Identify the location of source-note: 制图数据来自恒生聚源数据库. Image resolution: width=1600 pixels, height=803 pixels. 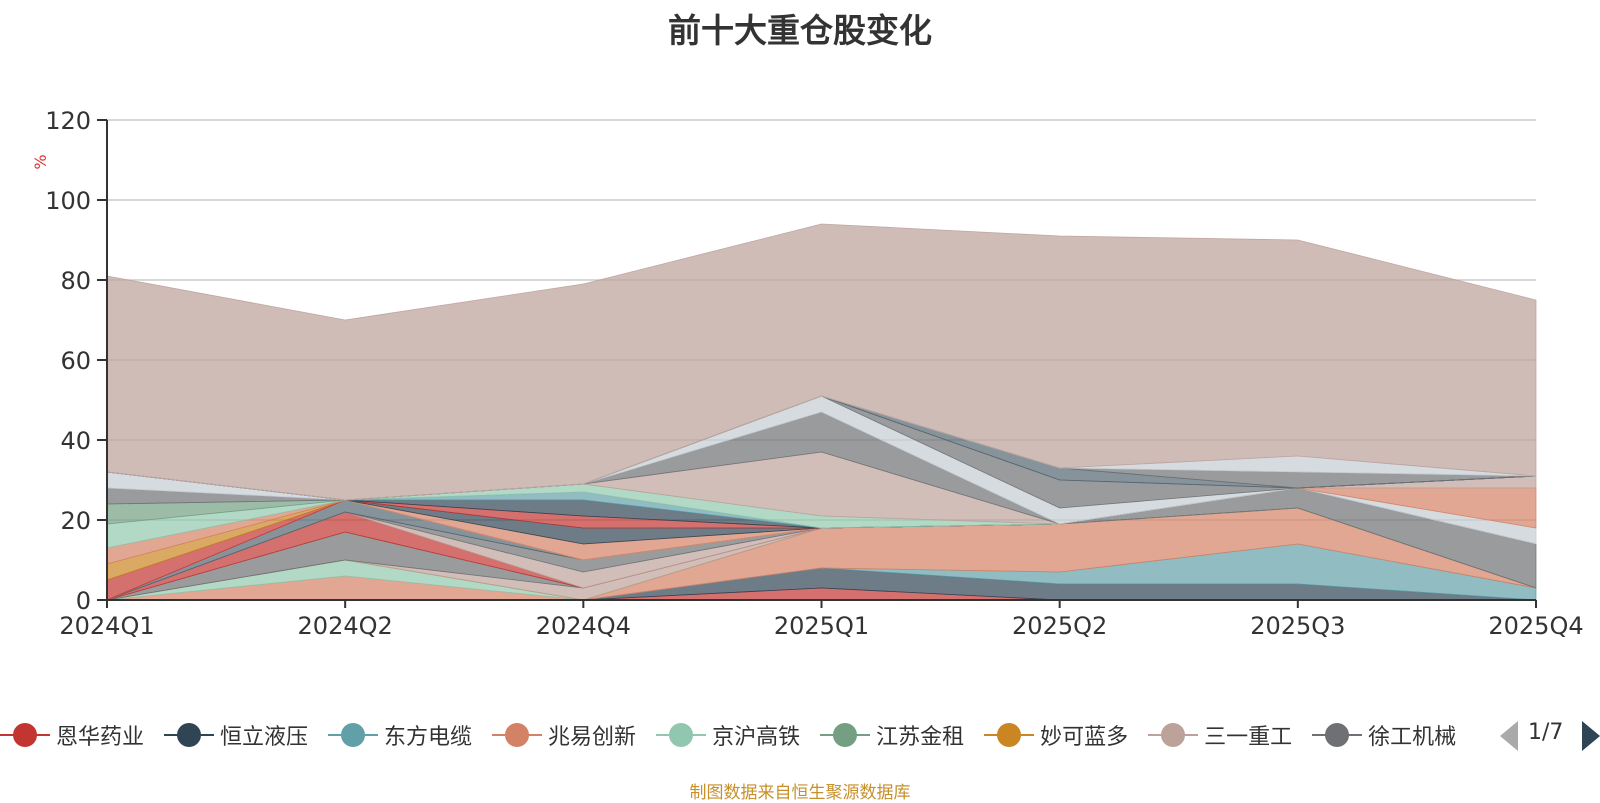
(800, 793).